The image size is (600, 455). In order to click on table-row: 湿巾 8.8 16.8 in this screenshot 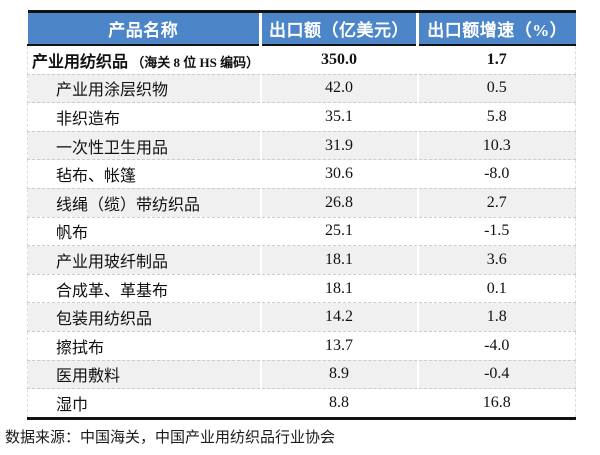, I will do `click(301, 404)`.